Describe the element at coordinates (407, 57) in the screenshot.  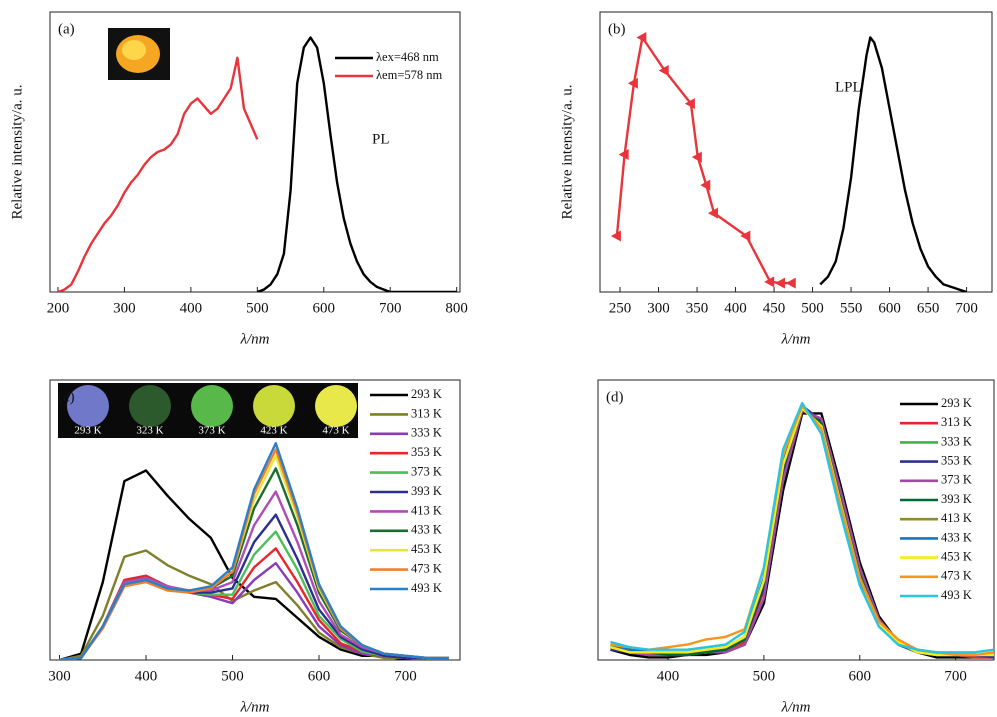
I see `legend-label: λex=468 nm` at that location.